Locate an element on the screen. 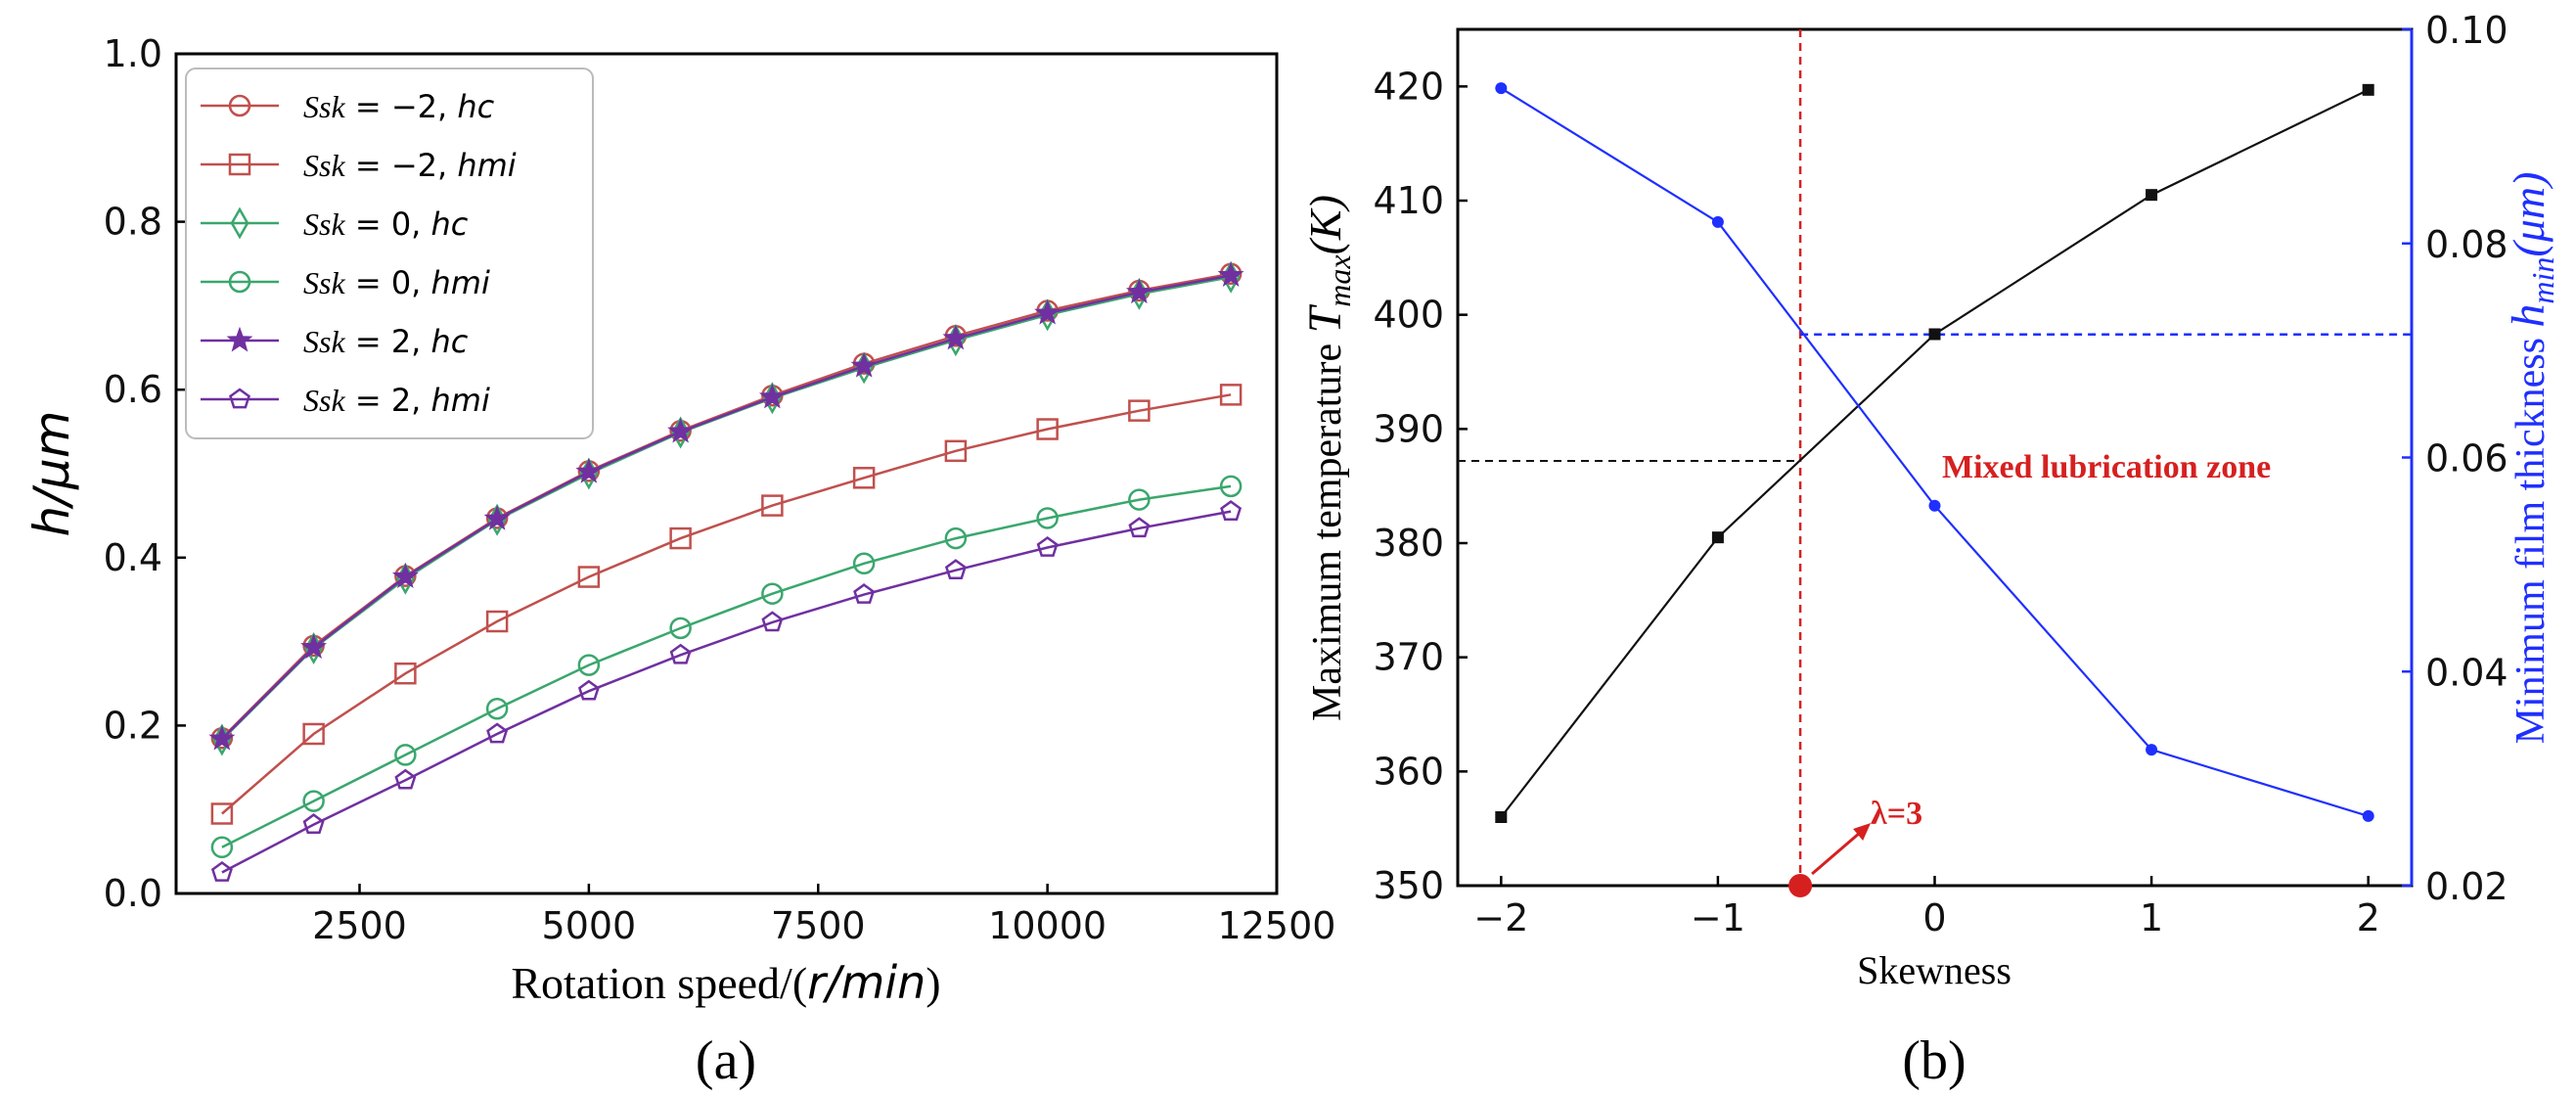  b-xtick-label: −1 is located at coordinates (1718, 918).